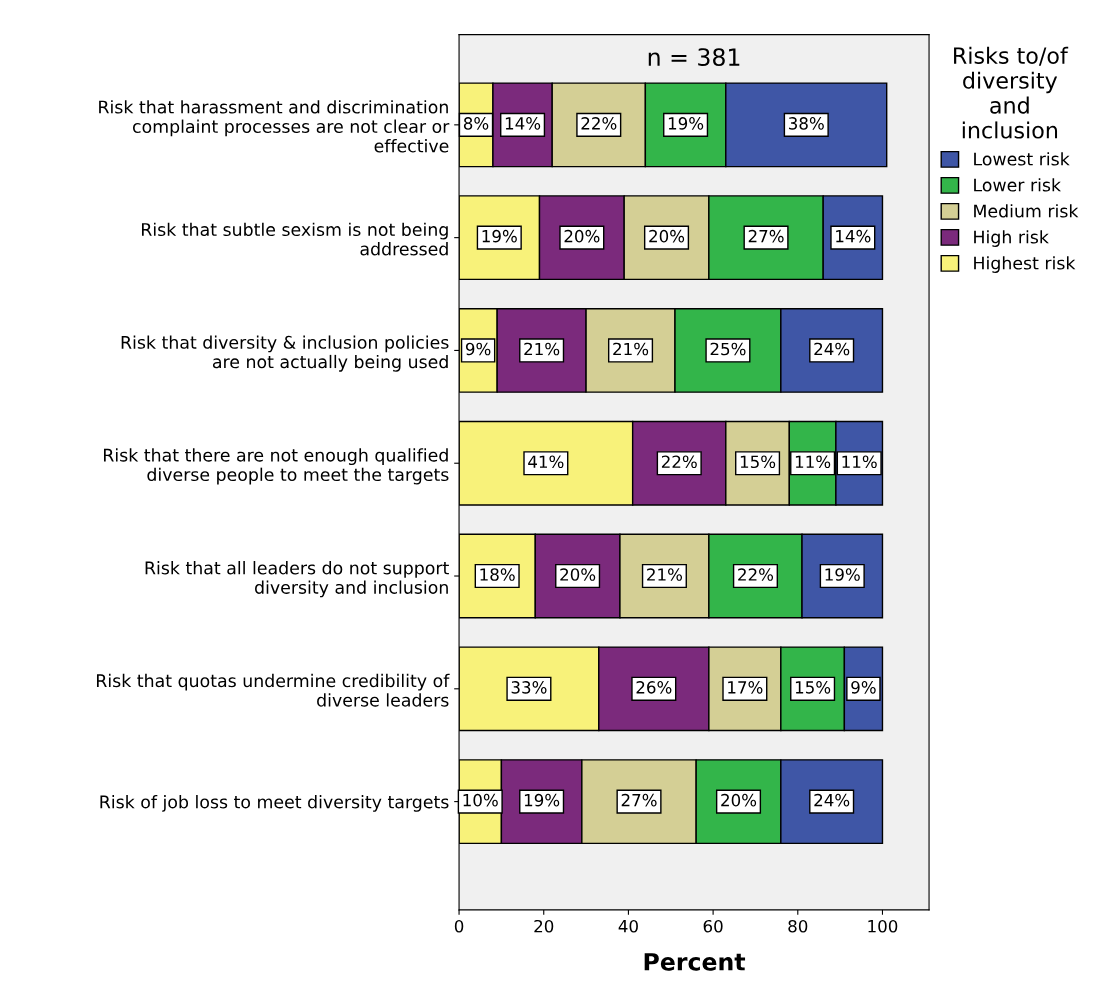 The height and width of the screenshot is (989, 1093). What do you see at coordinates (628, 926) in the screenshot?
I see `x-tick-label: 40` at bounding box center [628, 926].